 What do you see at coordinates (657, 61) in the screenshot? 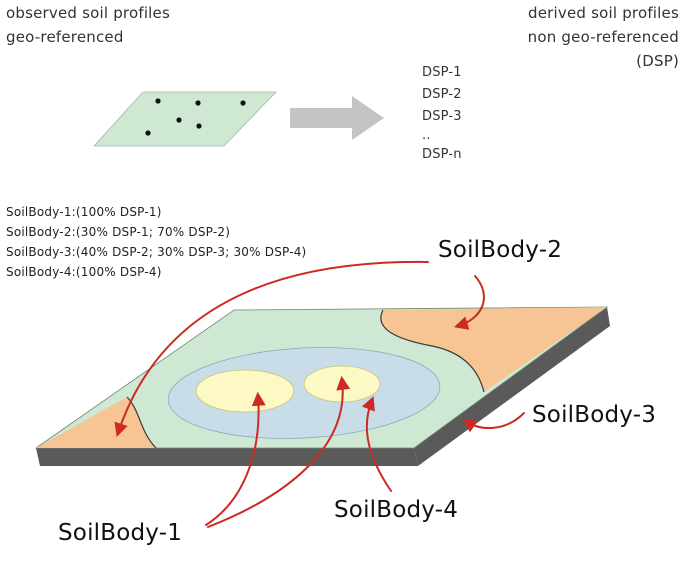
I see `derived-title-line3: (DSP)` at bounding box center [657, 61].